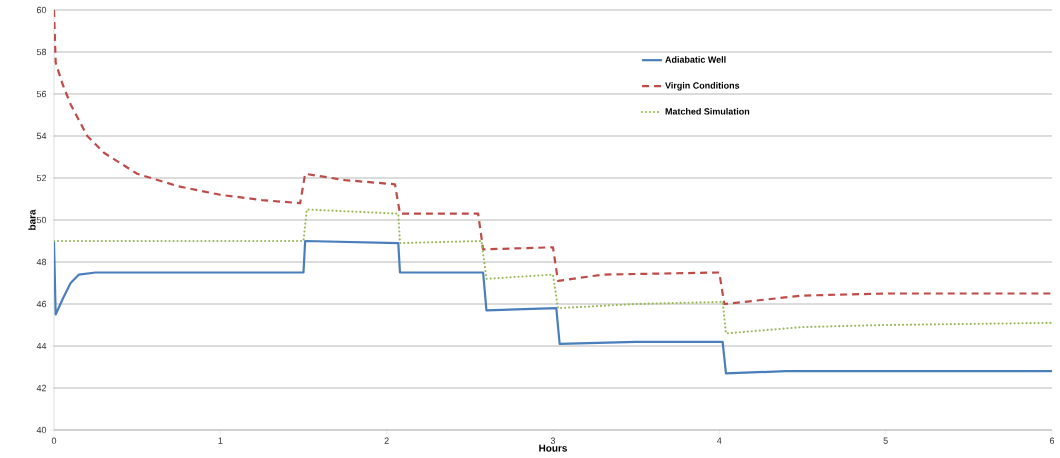 The height and width of the screenshot is (458, 1060). What do you see at coordinates (41, 52) in the screenshot?
I see `y-tick-label: 58` at bounding box center [41, 52].